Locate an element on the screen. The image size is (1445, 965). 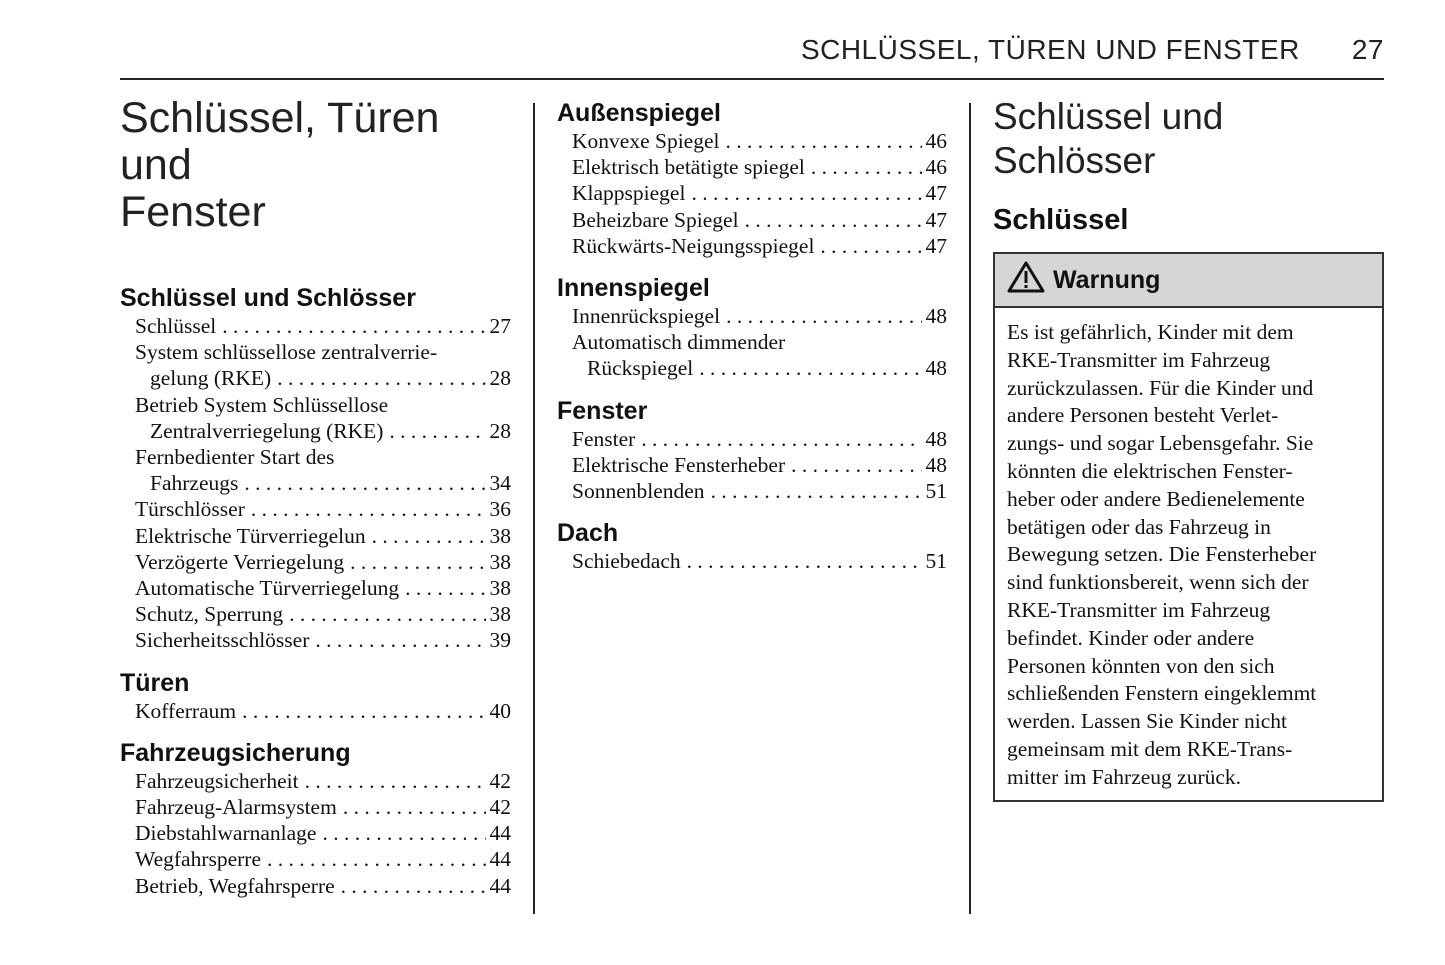
toc-entry: Klappspiegel 47 is located at coordinates (752, 193).